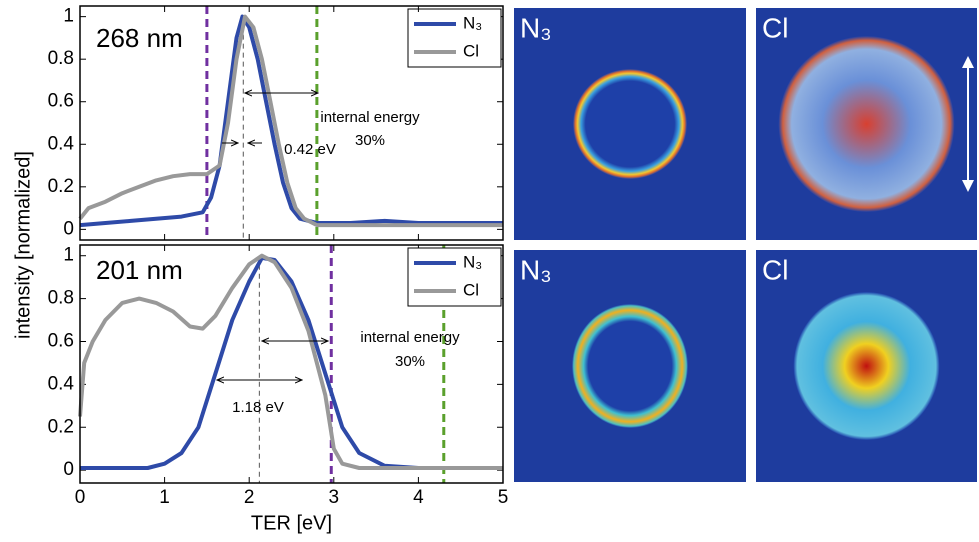 The width and height of the screenshot is (979, 542). Describe the element at coordinates (258, 407) in the screenshot. I see `annotation: 1.18 eV` at that location.